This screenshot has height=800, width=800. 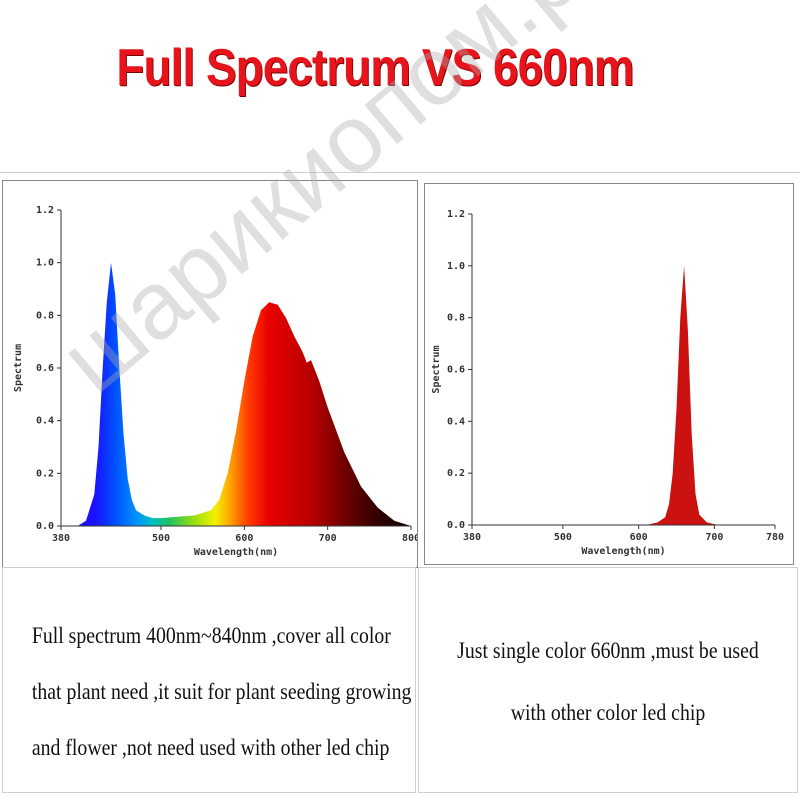 What do you see at coordinates (409, 538) in the screenshot?
I see `x-tick-label: 800` at bounding box center [409, 538].